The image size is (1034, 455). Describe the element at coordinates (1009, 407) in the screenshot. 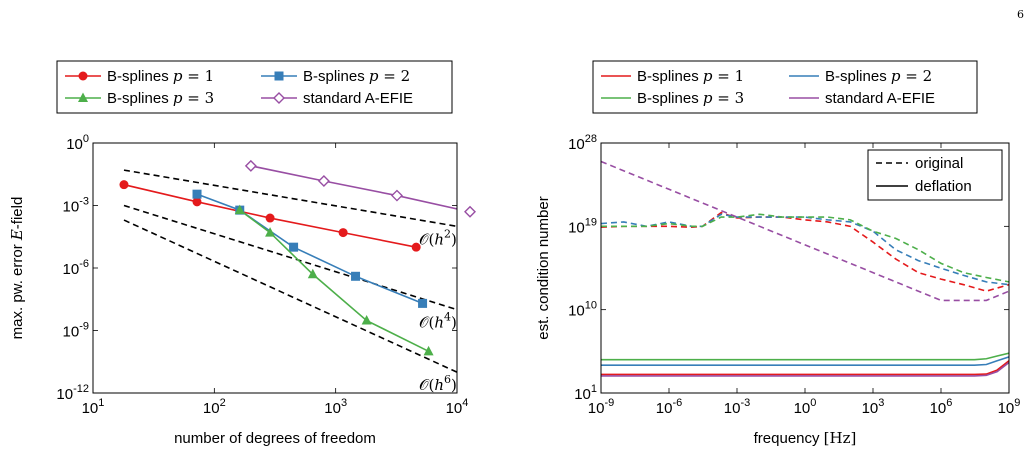

I see `x-tick-label: 10⁹` at that location.